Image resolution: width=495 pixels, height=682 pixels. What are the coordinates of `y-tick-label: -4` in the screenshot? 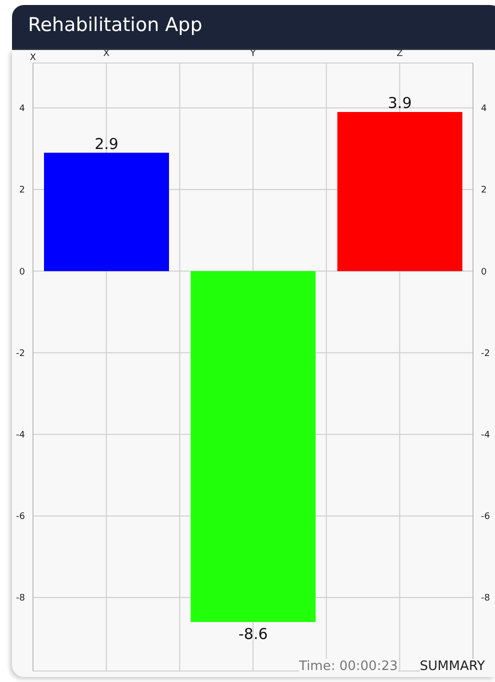 It's located at (21, 435).